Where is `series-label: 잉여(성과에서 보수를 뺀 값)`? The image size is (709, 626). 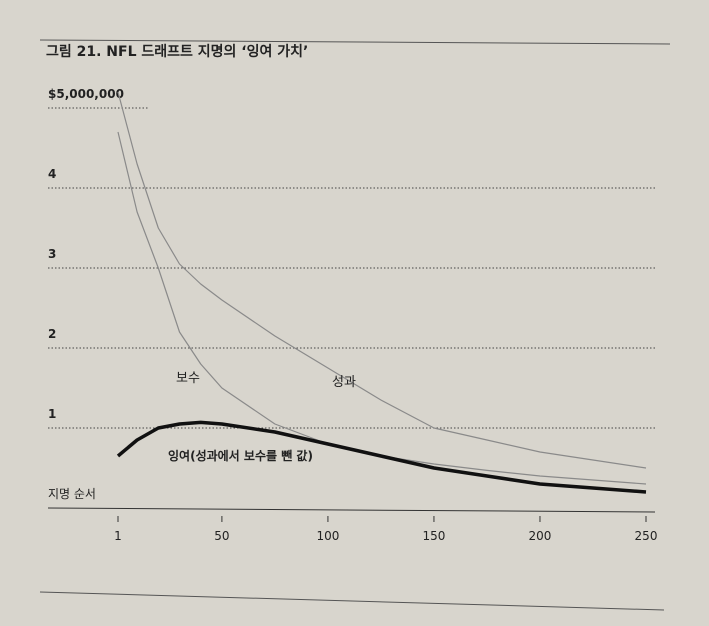
series-label: 잉여(성과에서 보수를 뺀 값) is located at coordinates (240, 455).